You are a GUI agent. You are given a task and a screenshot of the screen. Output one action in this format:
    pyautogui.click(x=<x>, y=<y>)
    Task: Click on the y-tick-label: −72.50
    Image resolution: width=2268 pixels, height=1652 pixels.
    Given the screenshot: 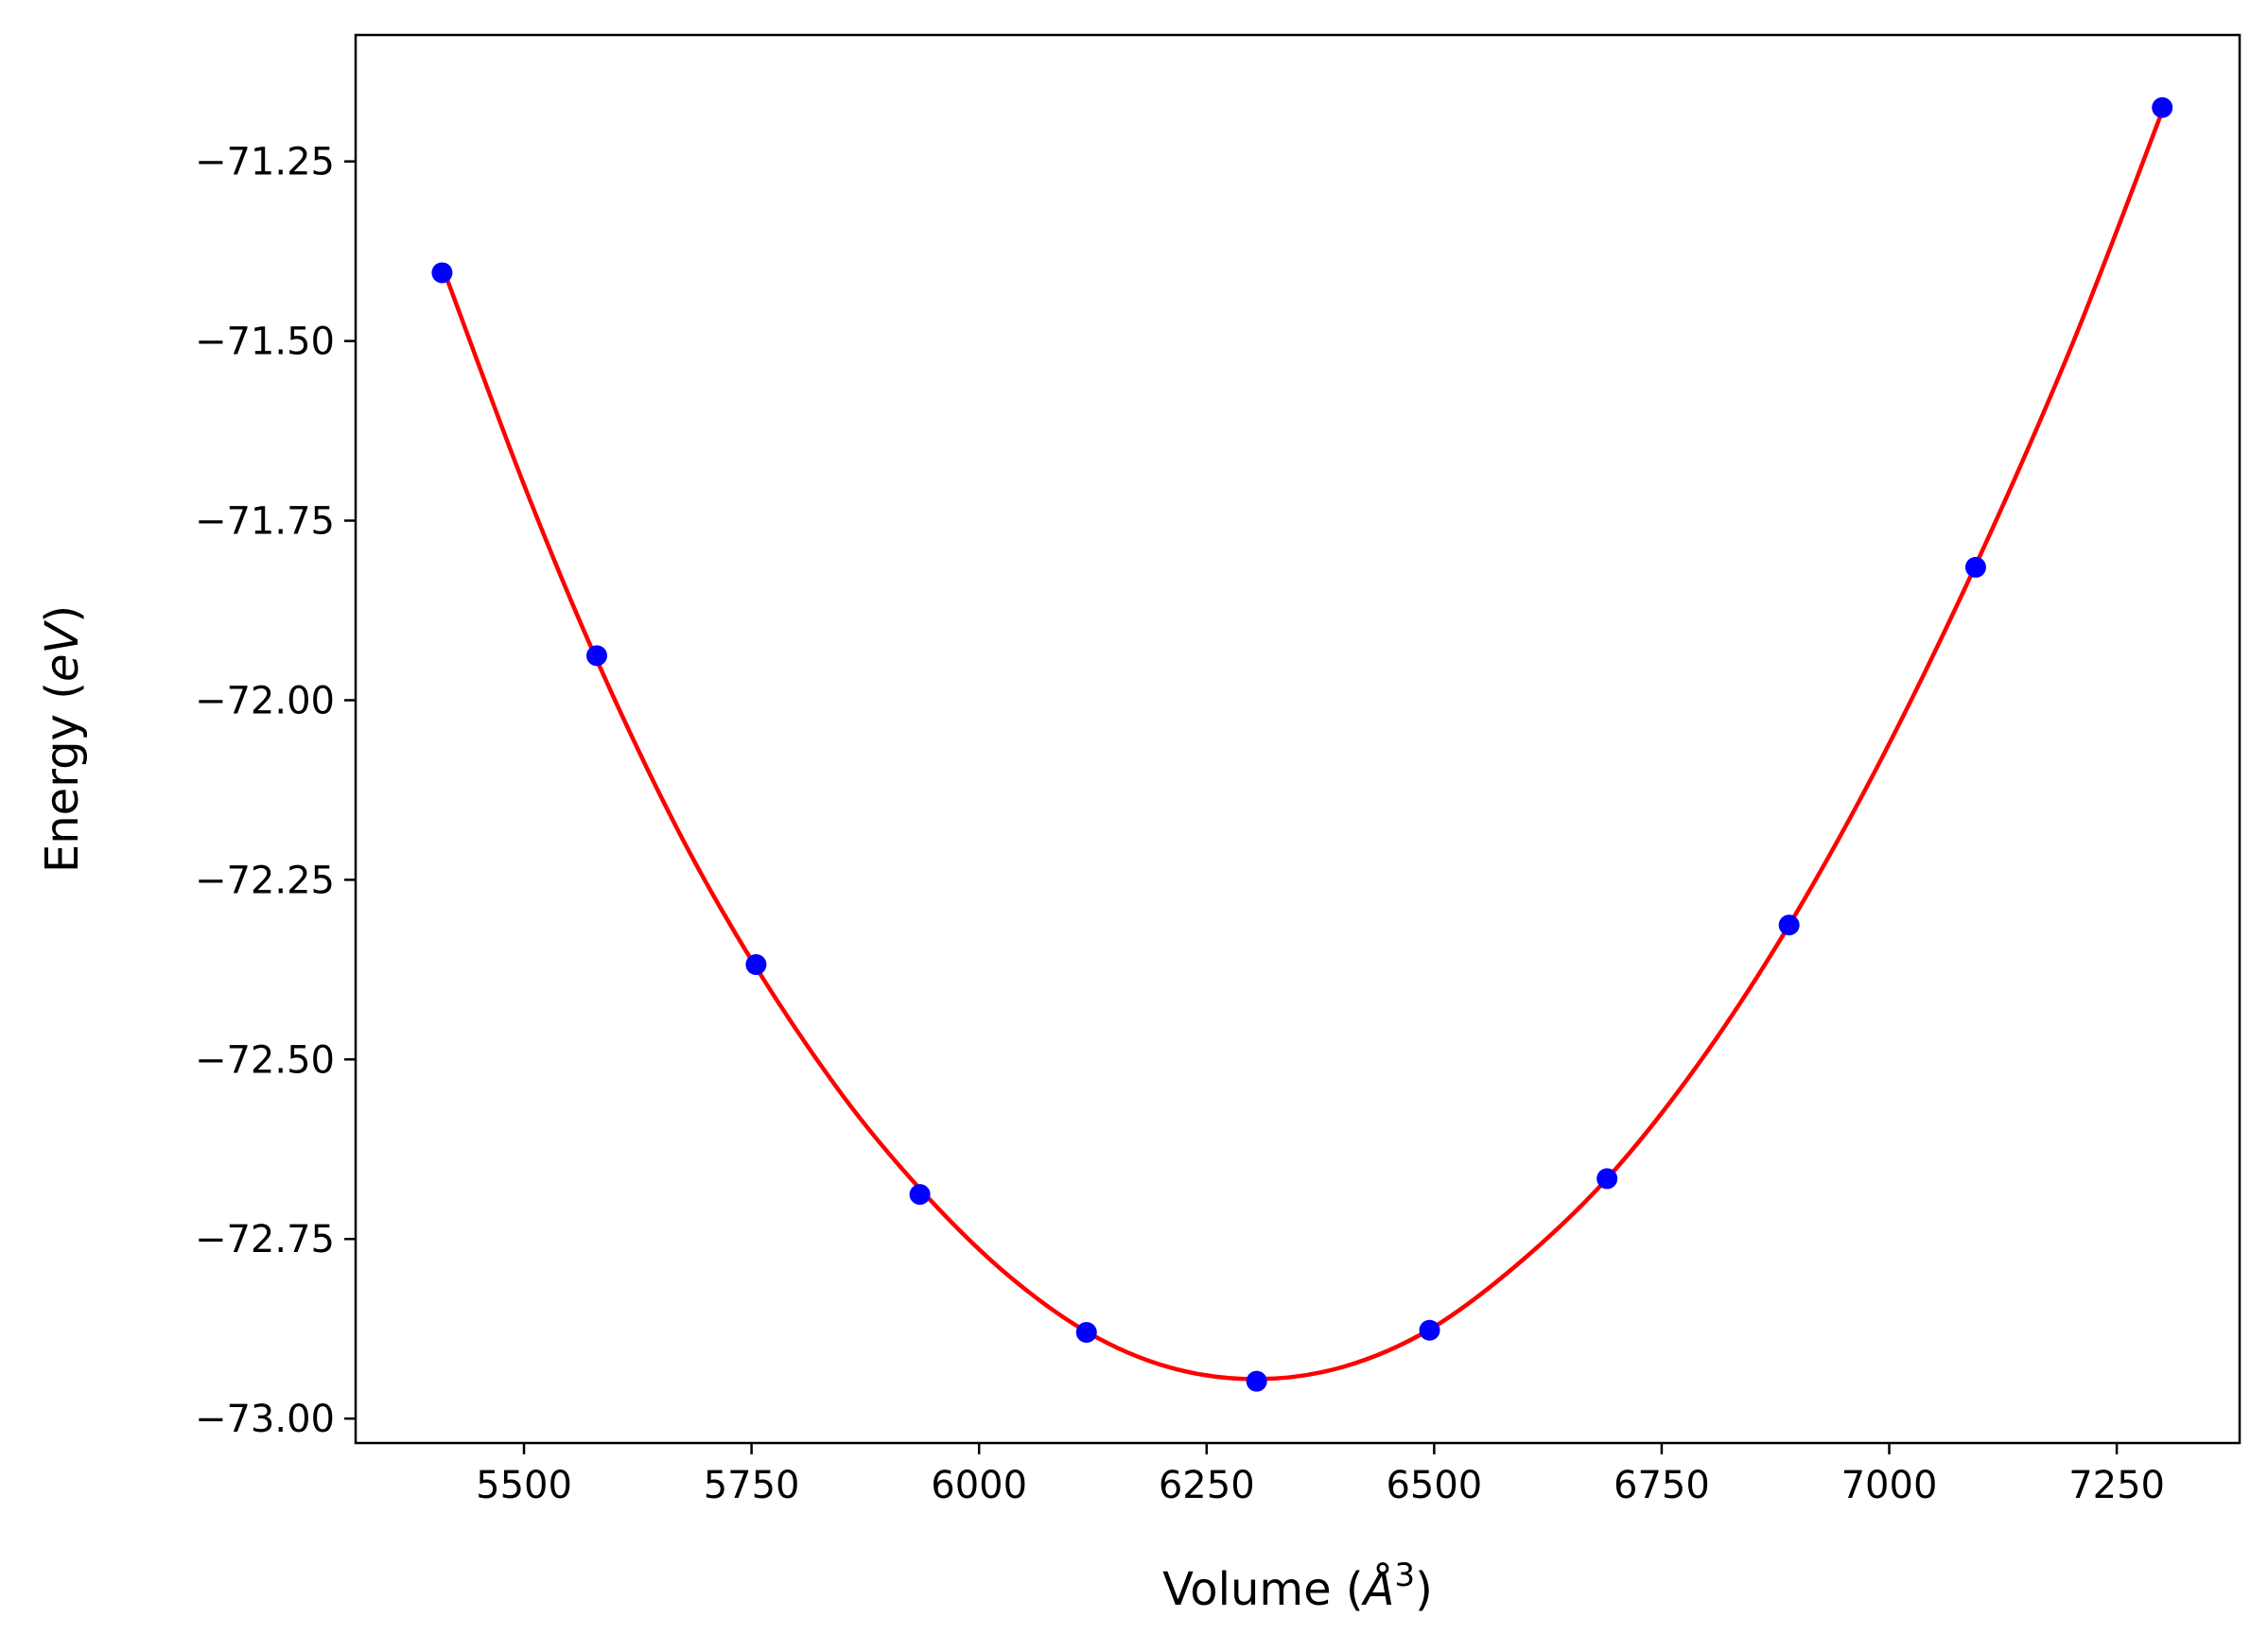 What is the action you would take?
    pyautogui.click(x=265, y=1060)
    